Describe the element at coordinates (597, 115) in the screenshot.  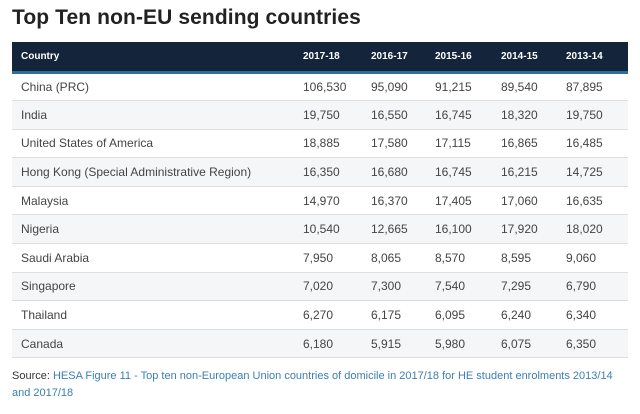
I see `cell-value-2013-14: 19,750` at that location.